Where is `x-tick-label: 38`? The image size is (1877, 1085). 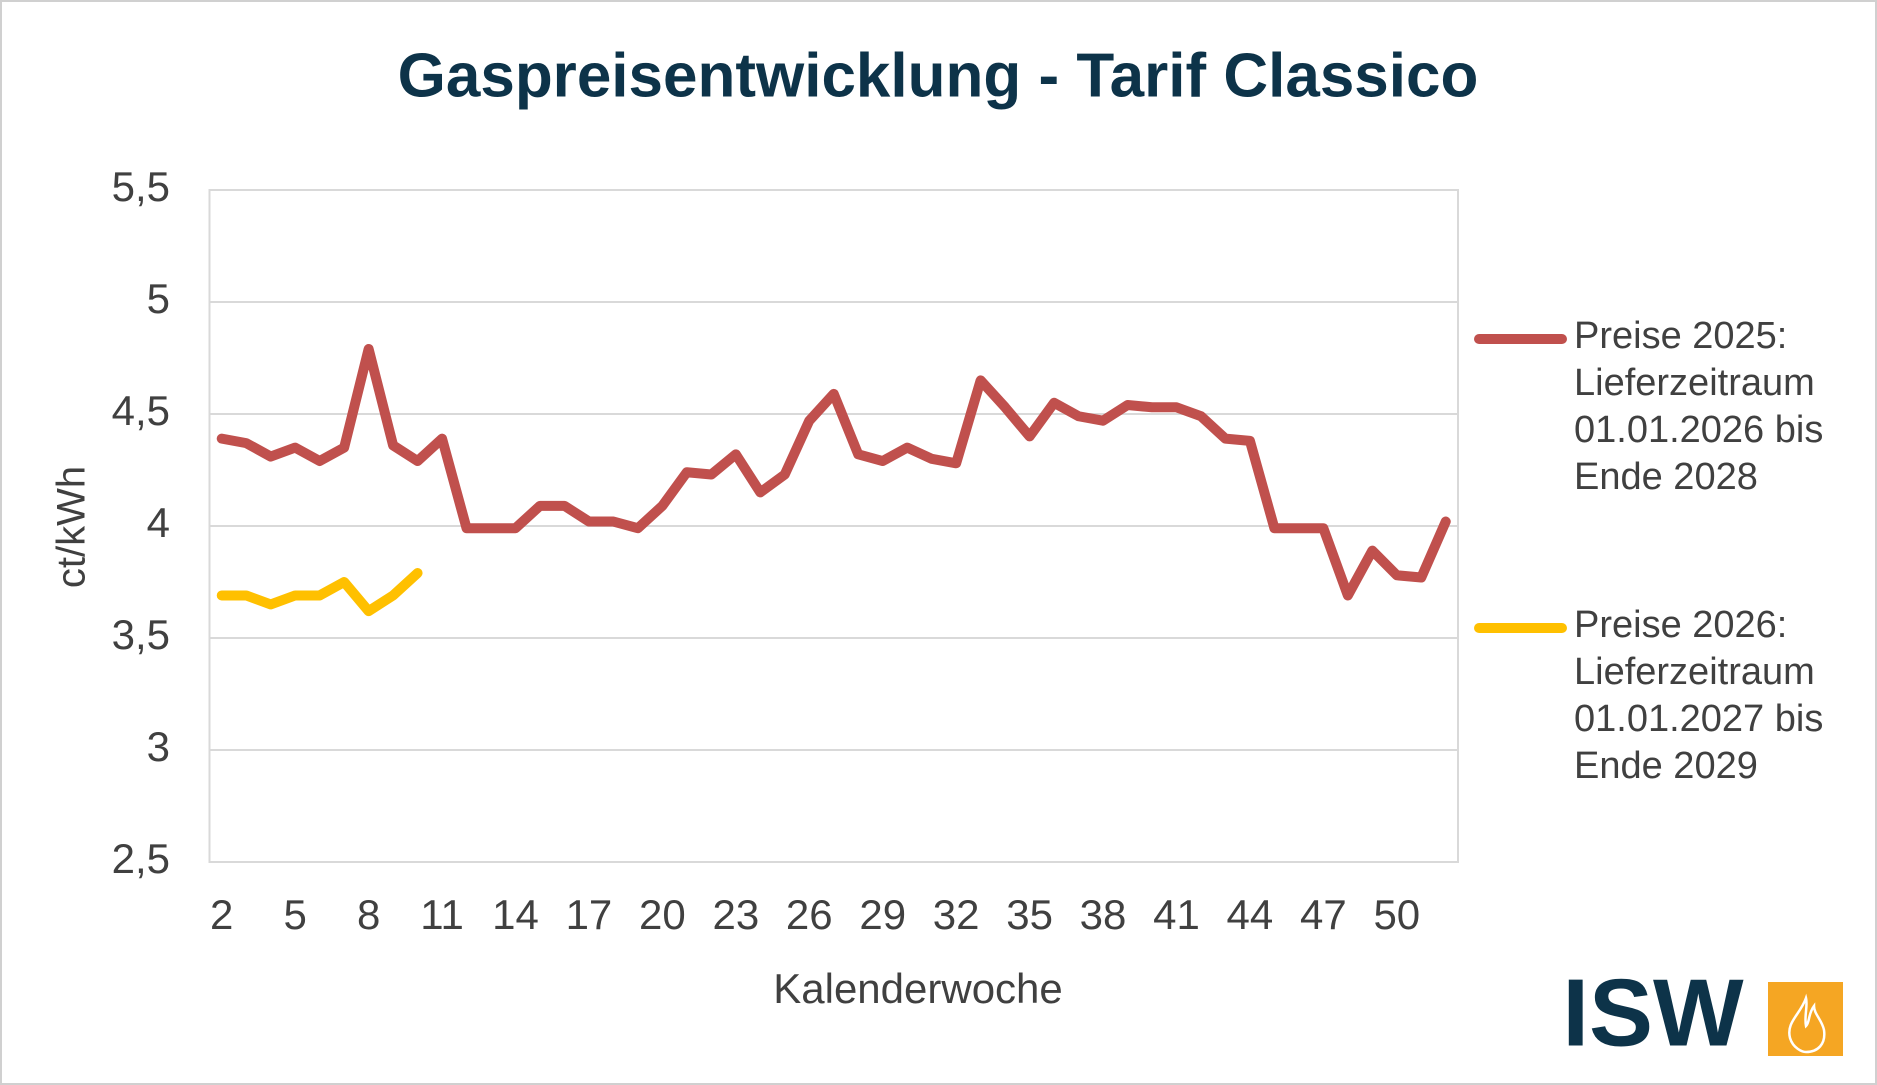
x-tick-label: 38 is located at coordinates (1103, 914).